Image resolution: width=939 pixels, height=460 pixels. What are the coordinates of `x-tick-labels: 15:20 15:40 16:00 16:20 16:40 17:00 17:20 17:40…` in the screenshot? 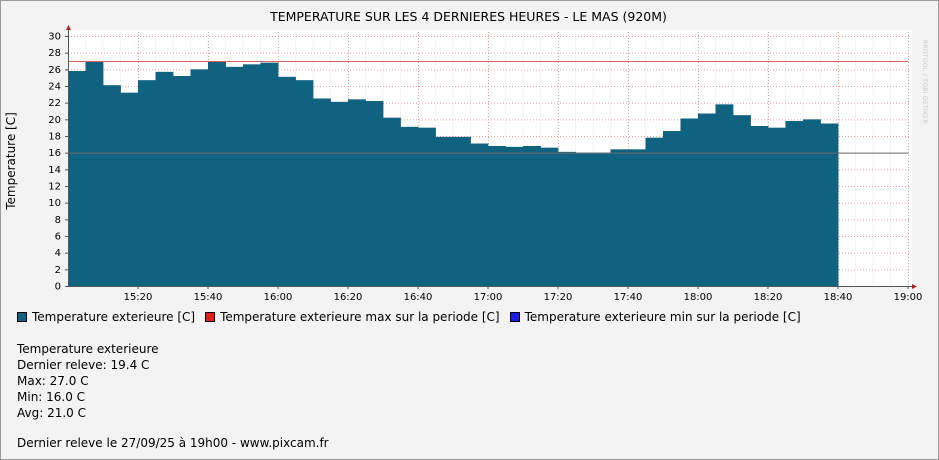 It's located at (523, 296).